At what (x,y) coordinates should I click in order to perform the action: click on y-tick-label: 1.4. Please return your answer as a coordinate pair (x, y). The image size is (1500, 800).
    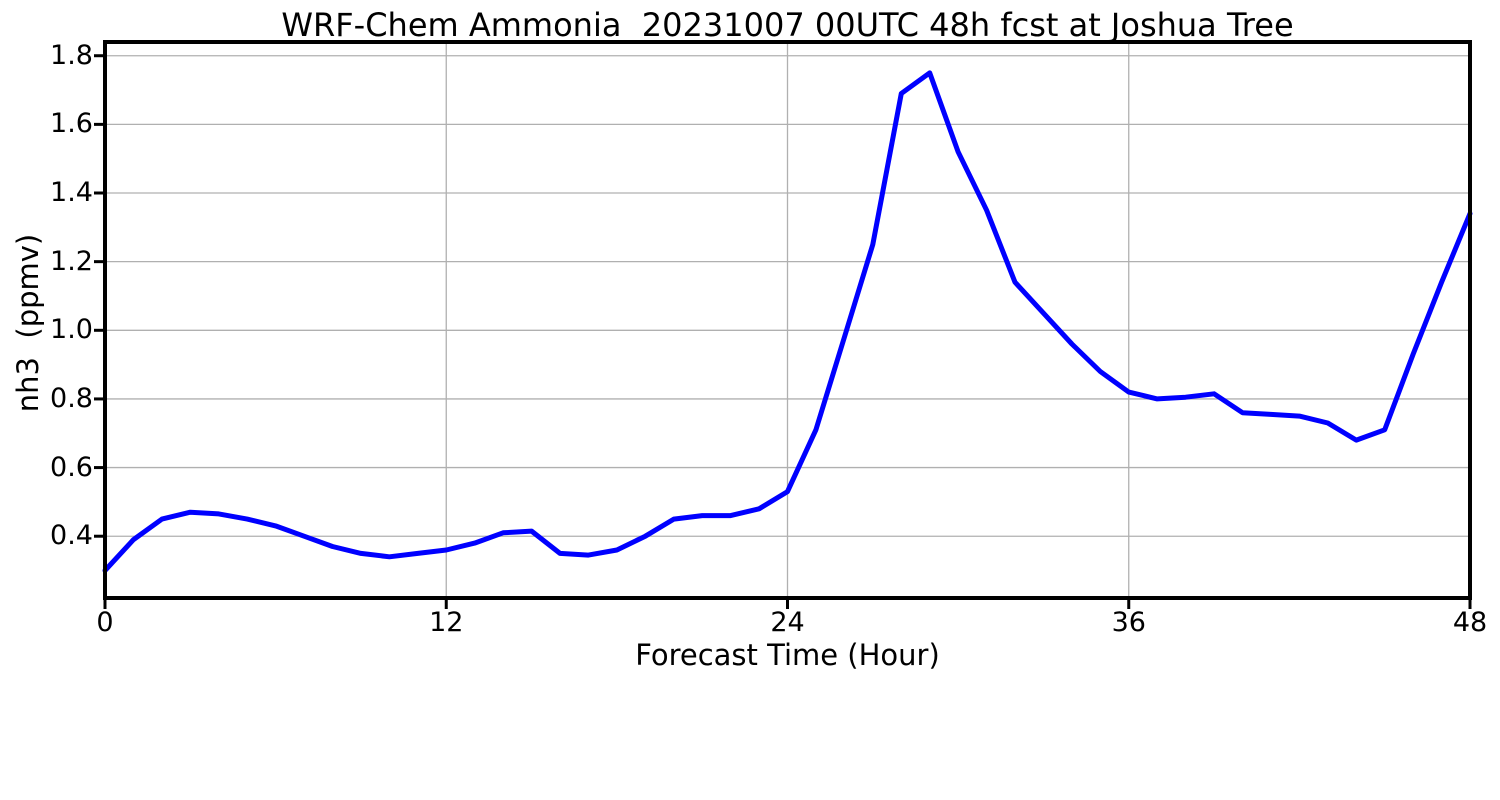
    Looking at the image, I should click on (71, 192).